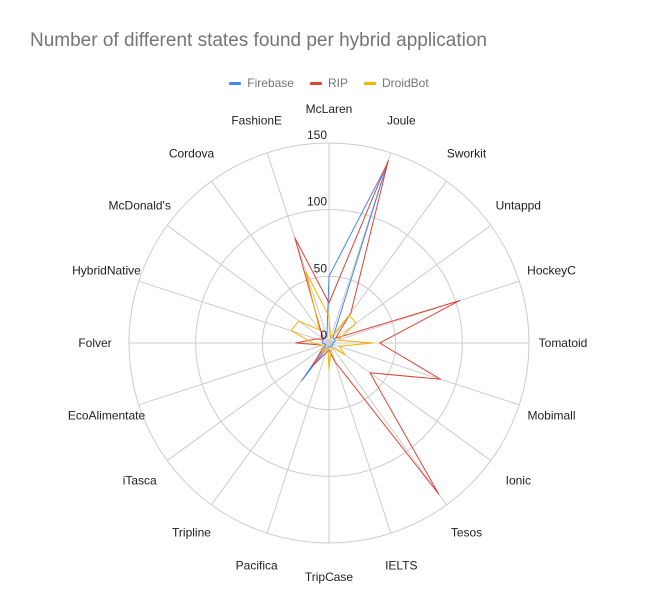 The image size is (658, 607). I want to click on category-label-pacifica: Pacifica, so click(257, 566).